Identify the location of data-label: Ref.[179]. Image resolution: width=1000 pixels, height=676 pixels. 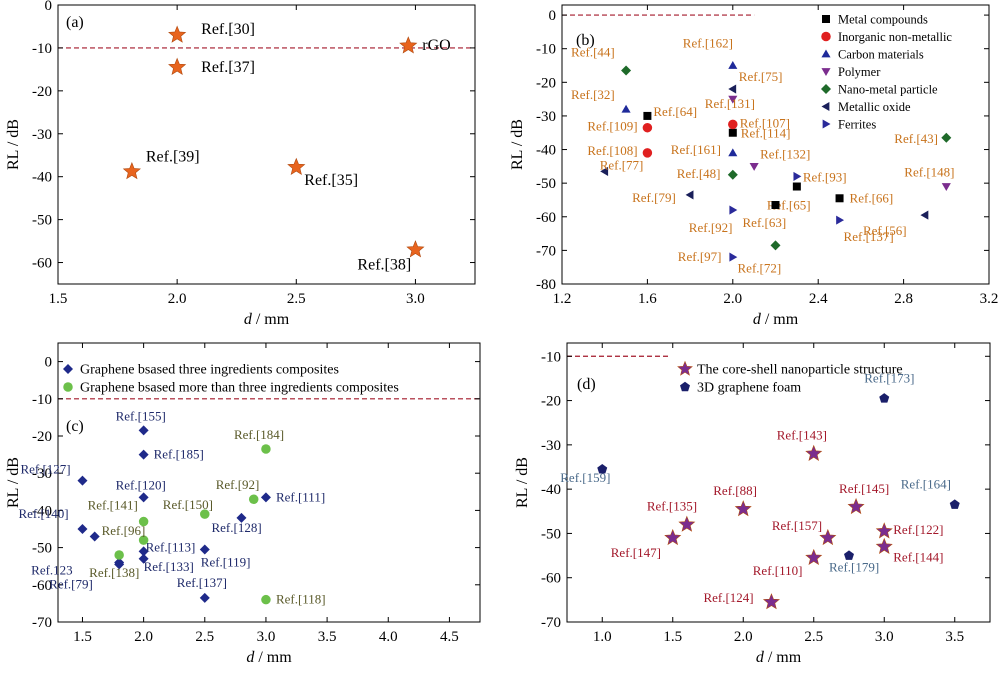
(854, 567).